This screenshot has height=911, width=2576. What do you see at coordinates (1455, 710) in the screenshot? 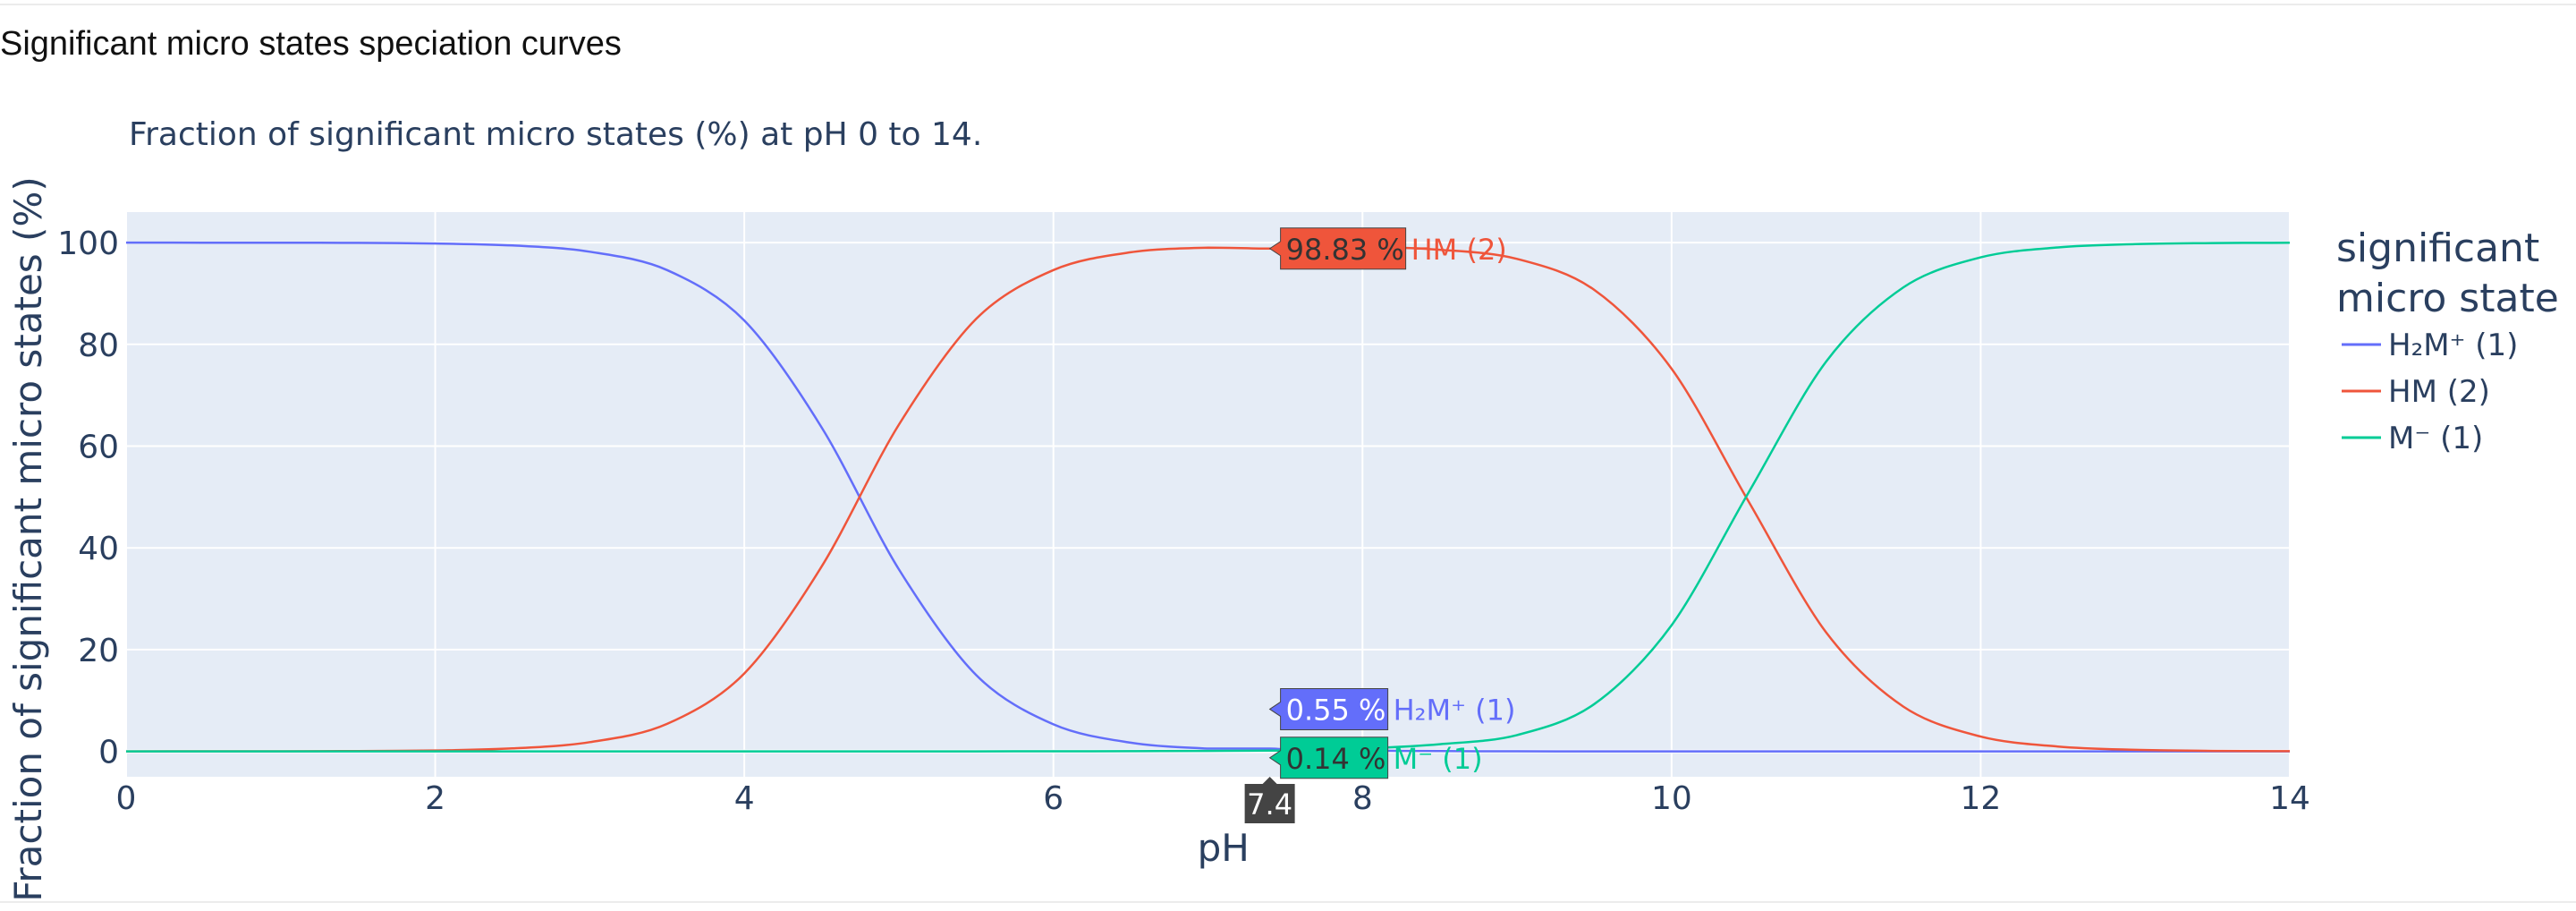
I see `hover-label-name: H₂M⁺ (1)` at bounding box center [1455, 710].